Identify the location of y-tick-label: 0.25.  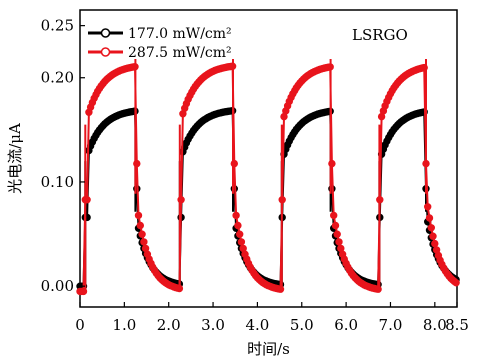
(57, 26).